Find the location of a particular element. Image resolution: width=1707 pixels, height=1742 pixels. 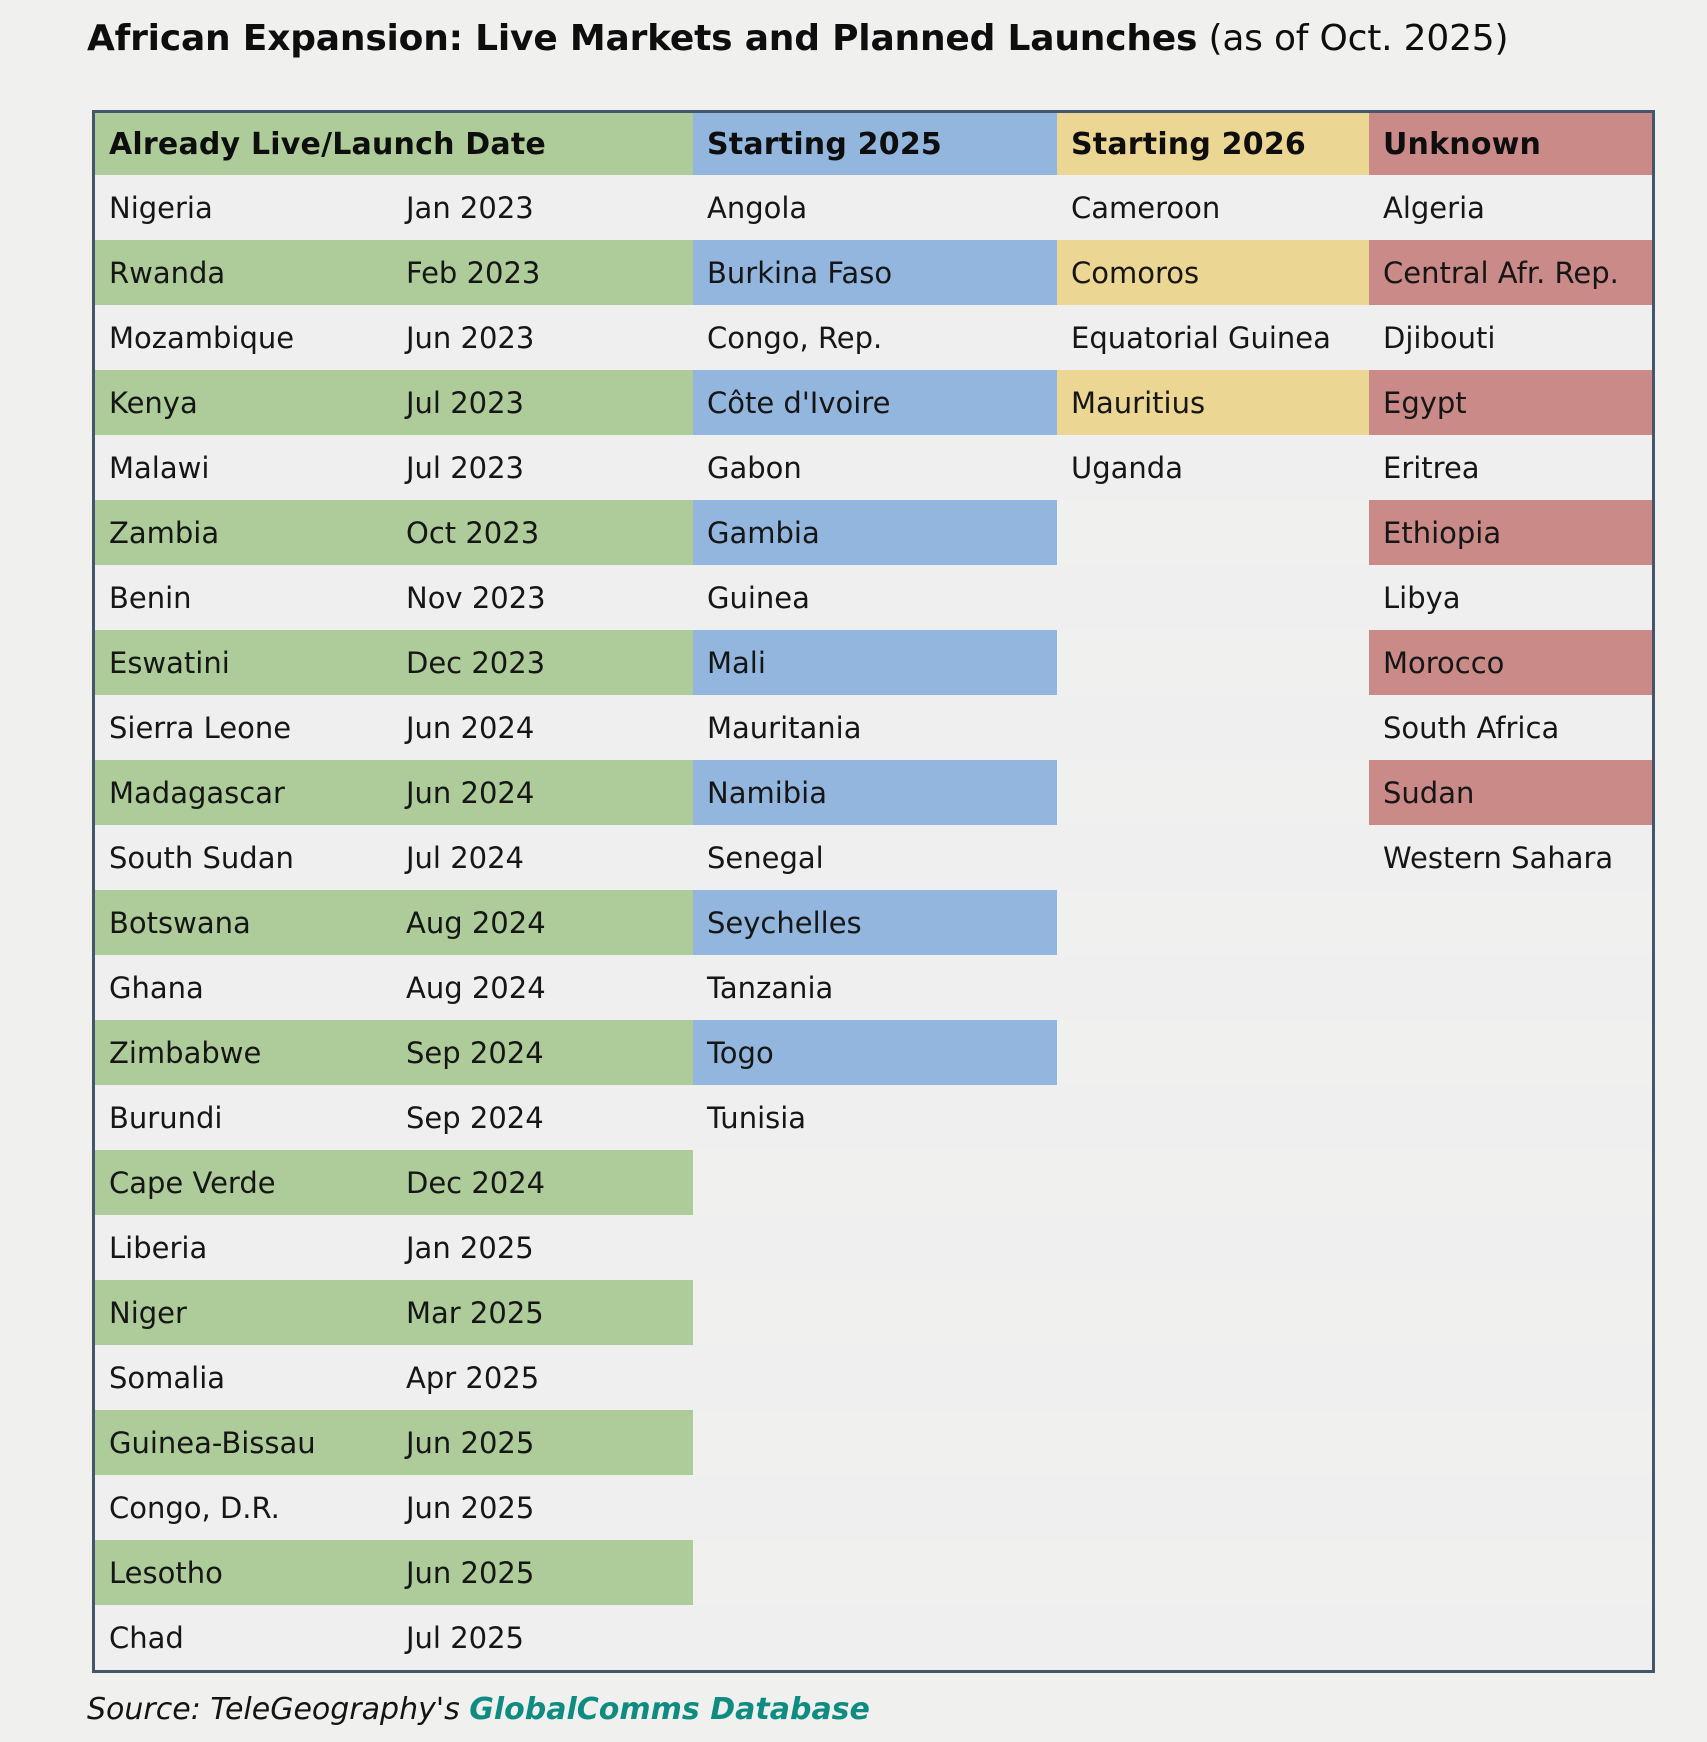

starting-2025-cell: Gabon is located at coordinates (754, 467).